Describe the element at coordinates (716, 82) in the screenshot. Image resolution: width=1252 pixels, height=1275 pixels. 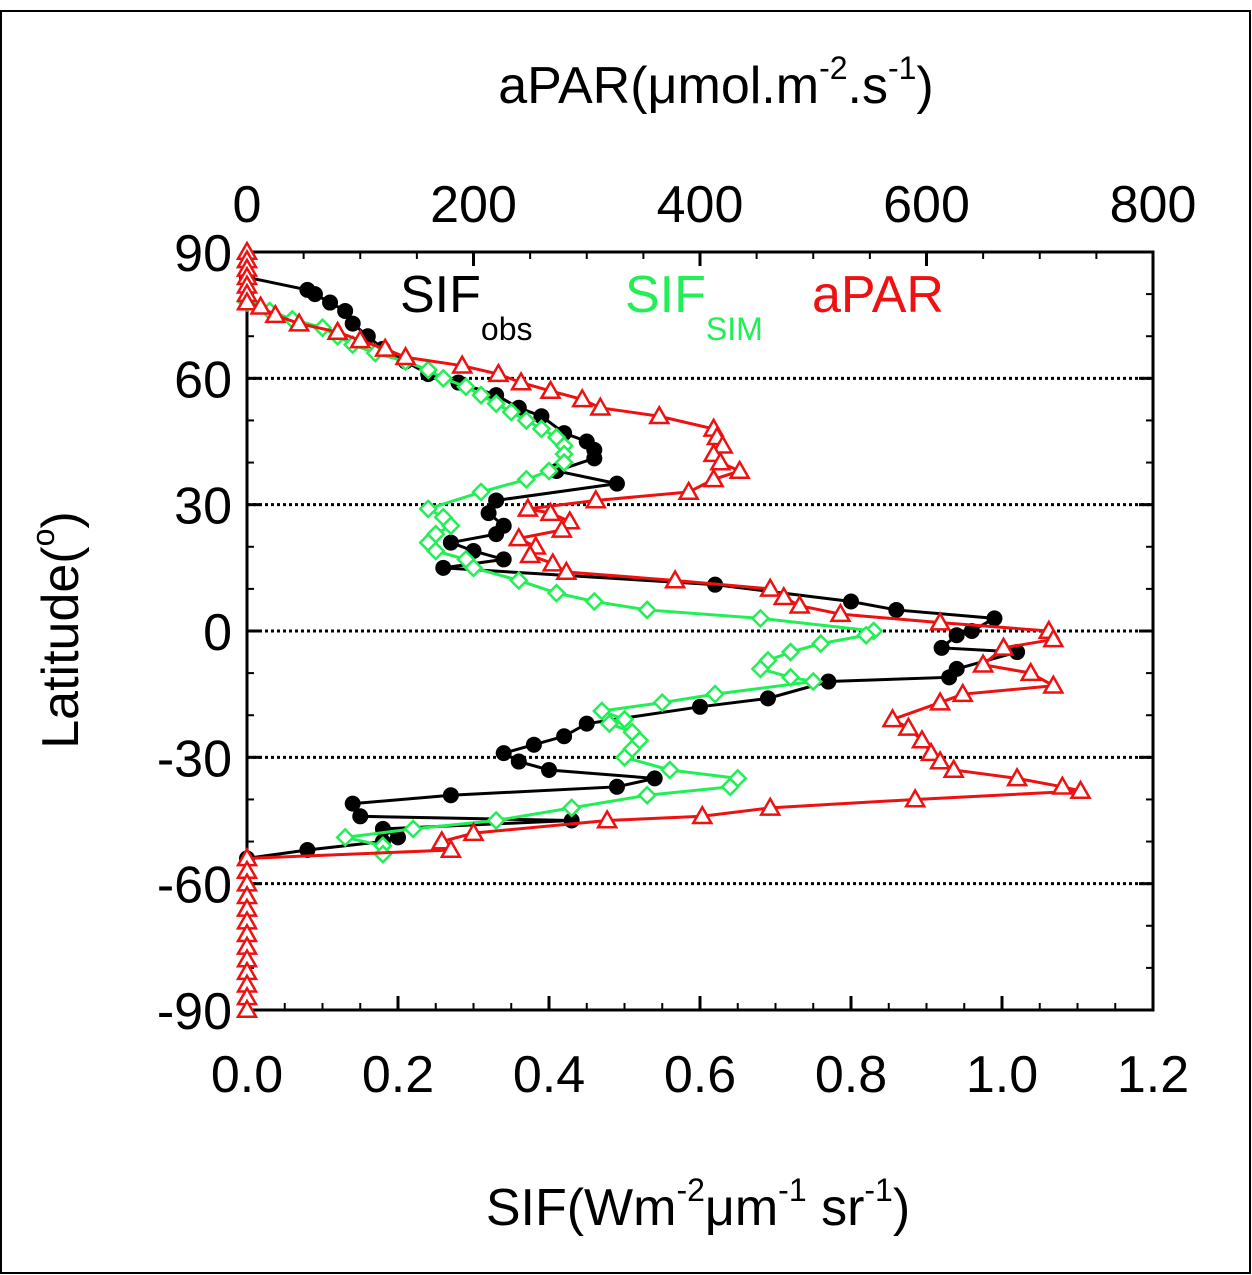
I see `top-axis-title: aPAR(μmol.m-2.s-1)` at that location.